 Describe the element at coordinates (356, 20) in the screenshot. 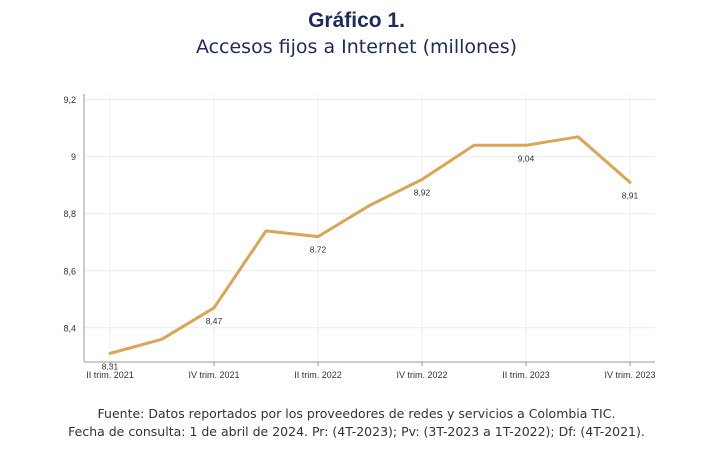

I see `chart-title: Gráfico 1.` at that location.